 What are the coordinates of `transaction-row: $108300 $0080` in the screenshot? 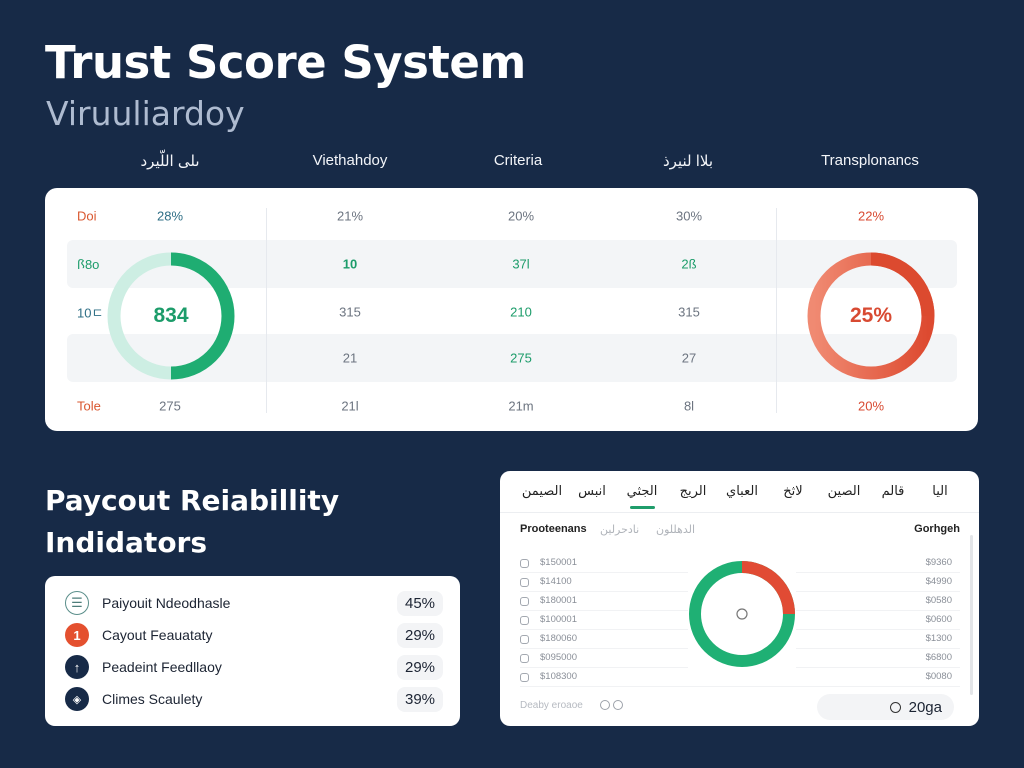 It's located at (740, 680).